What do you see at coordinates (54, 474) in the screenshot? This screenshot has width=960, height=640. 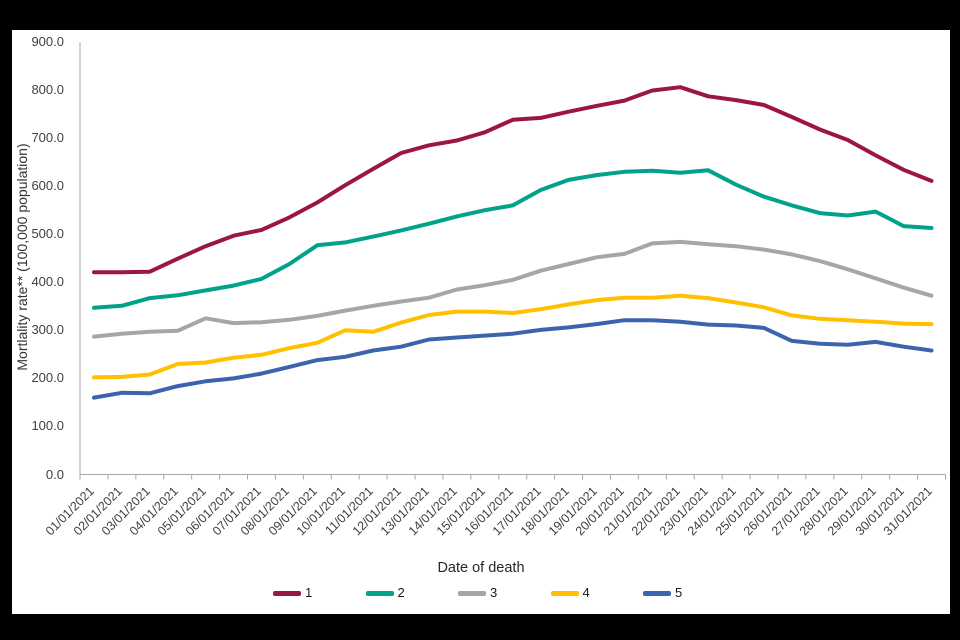 I see `y-tick-label: 0.0` at bounding box center [54, 474].